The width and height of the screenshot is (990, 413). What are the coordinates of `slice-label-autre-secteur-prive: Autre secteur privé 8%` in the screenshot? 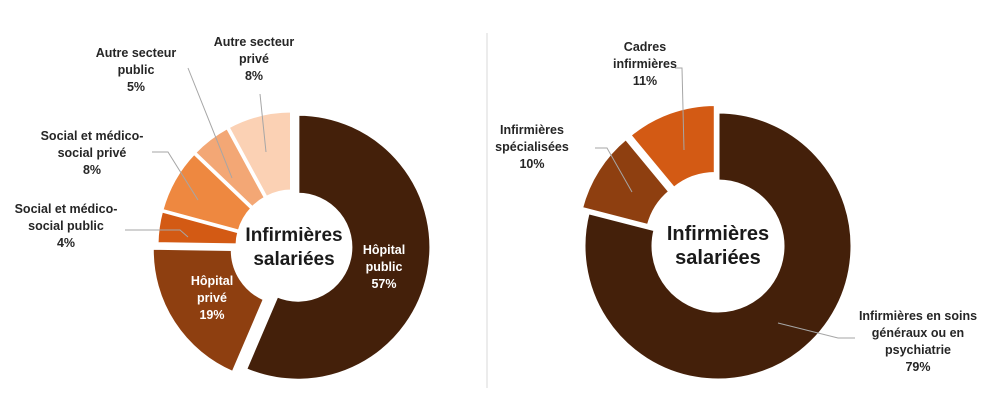 It's located at (254, 59).